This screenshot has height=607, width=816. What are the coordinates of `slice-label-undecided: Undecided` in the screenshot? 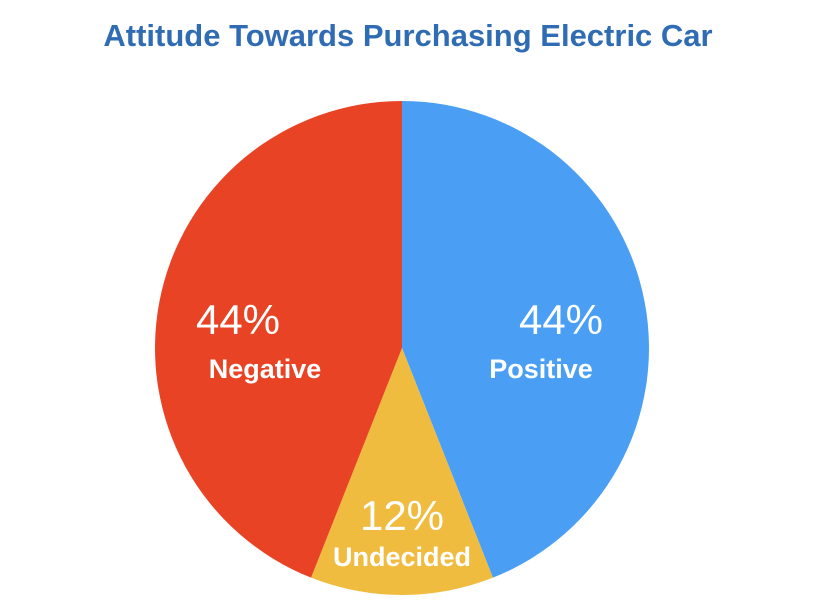 It's located at (402, 557).